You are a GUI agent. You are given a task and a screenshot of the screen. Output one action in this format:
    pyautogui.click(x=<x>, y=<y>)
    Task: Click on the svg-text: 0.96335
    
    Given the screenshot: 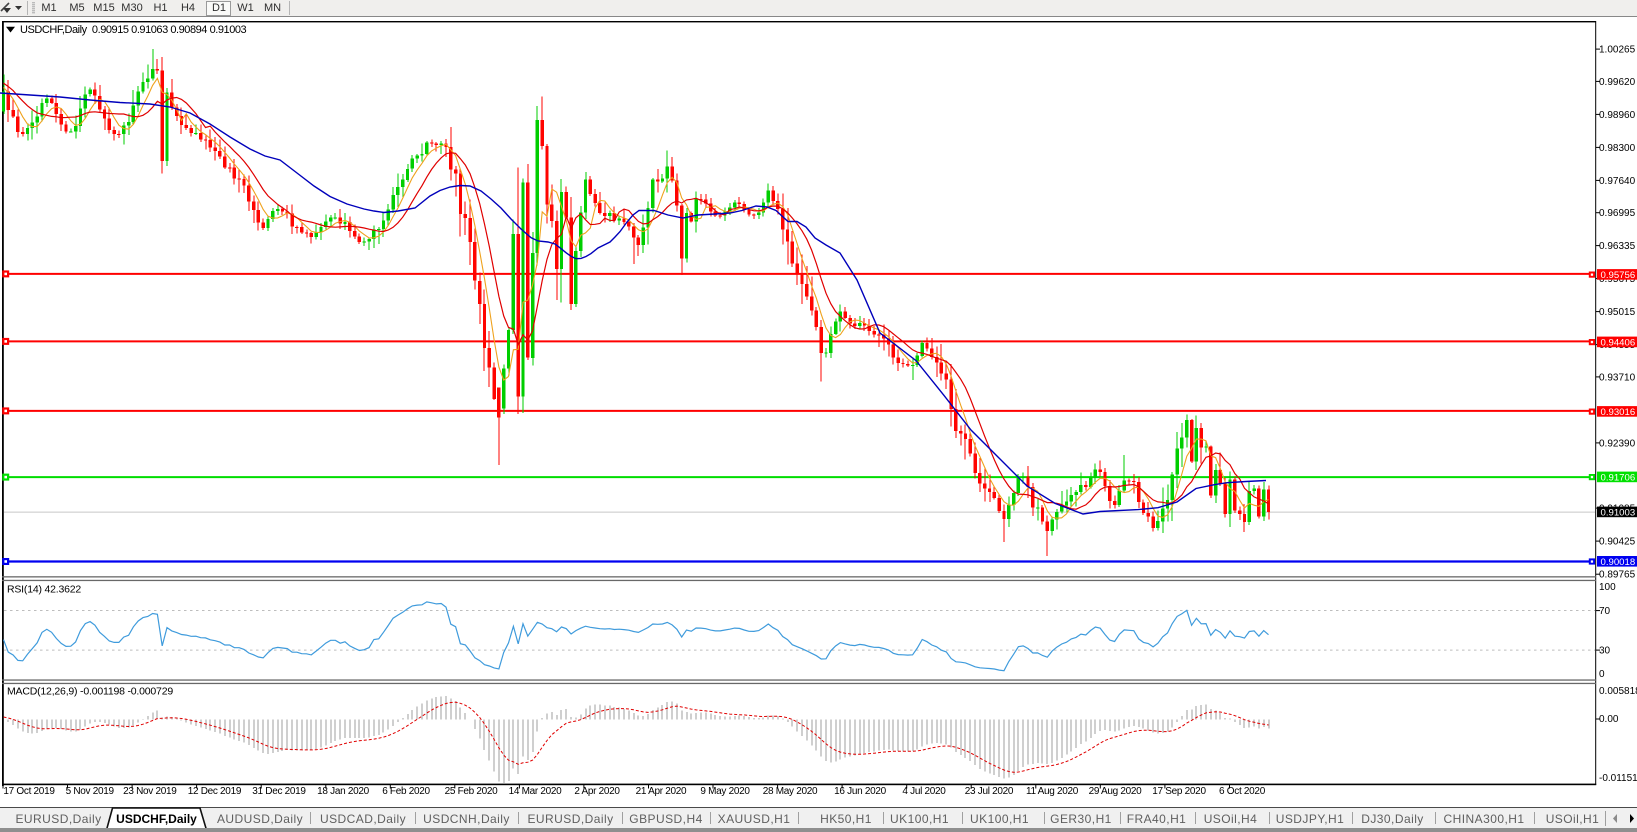 What is the action you would take?
    pyautogui.click(x=1617, y=246)
    